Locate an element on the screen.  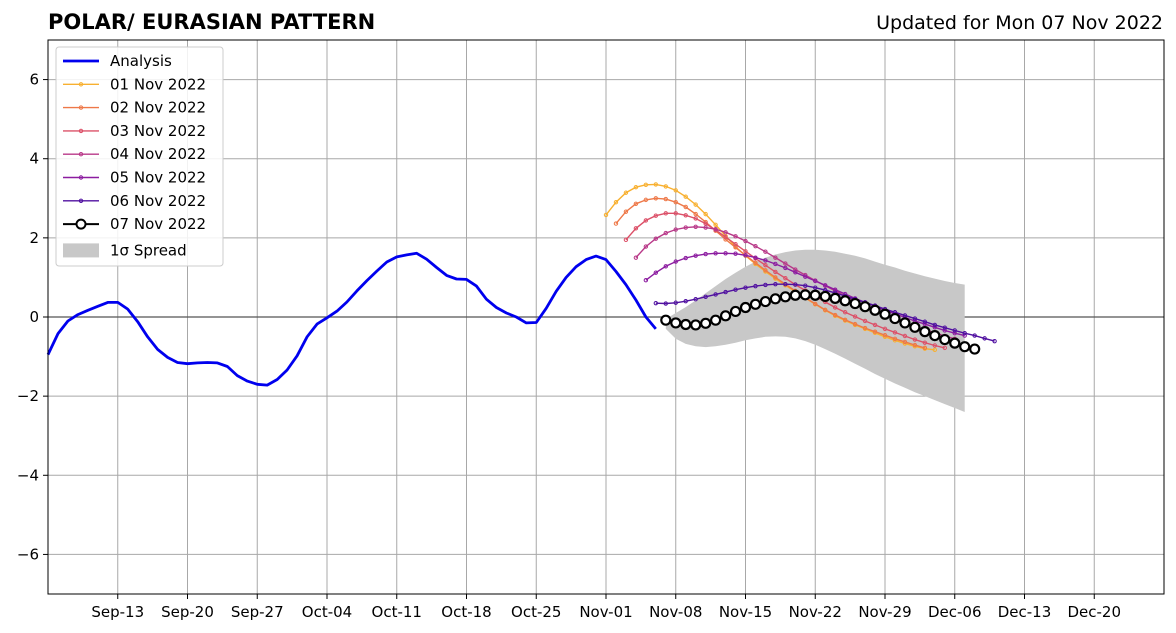
series-07-nov-2022 is located at coordinates (820, 322).